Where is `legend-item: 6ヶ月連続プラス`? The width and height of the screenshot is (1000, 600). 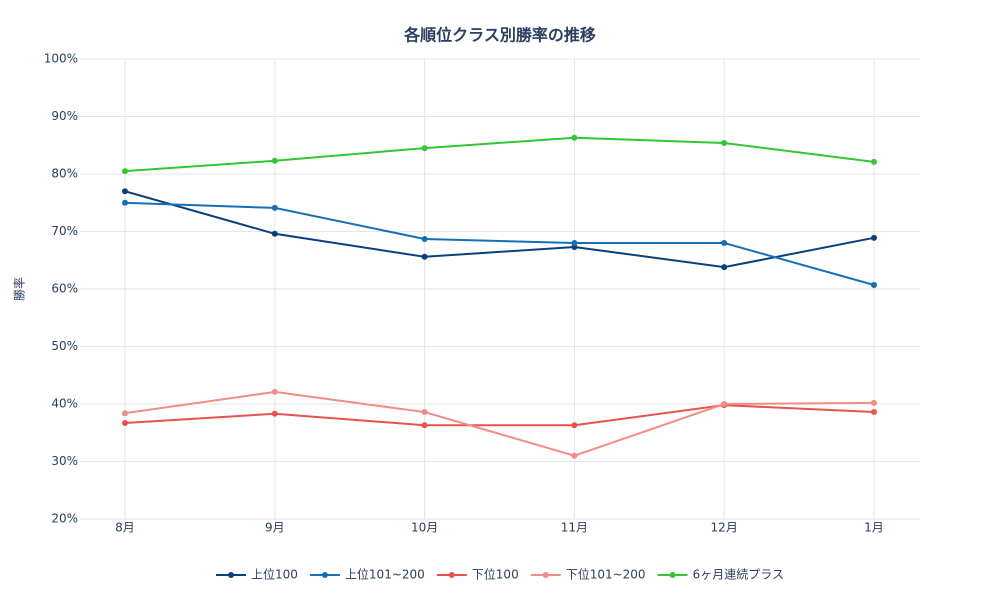
legend-item: 6ヶ月連続プラス is located at coordinates (720, 575).